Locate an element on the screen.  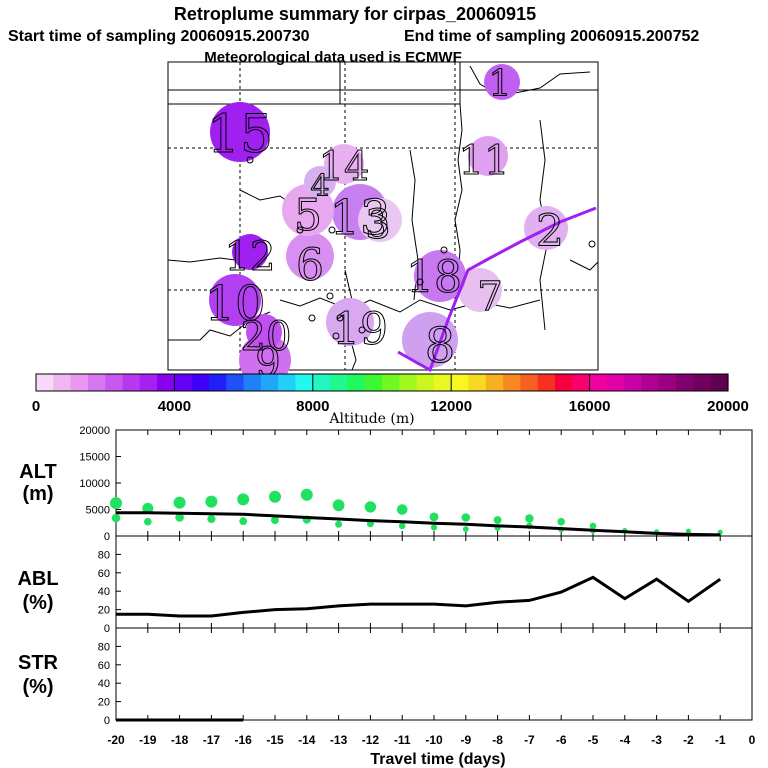
y-tick-label: 40 is located at coordinates (104, 592).